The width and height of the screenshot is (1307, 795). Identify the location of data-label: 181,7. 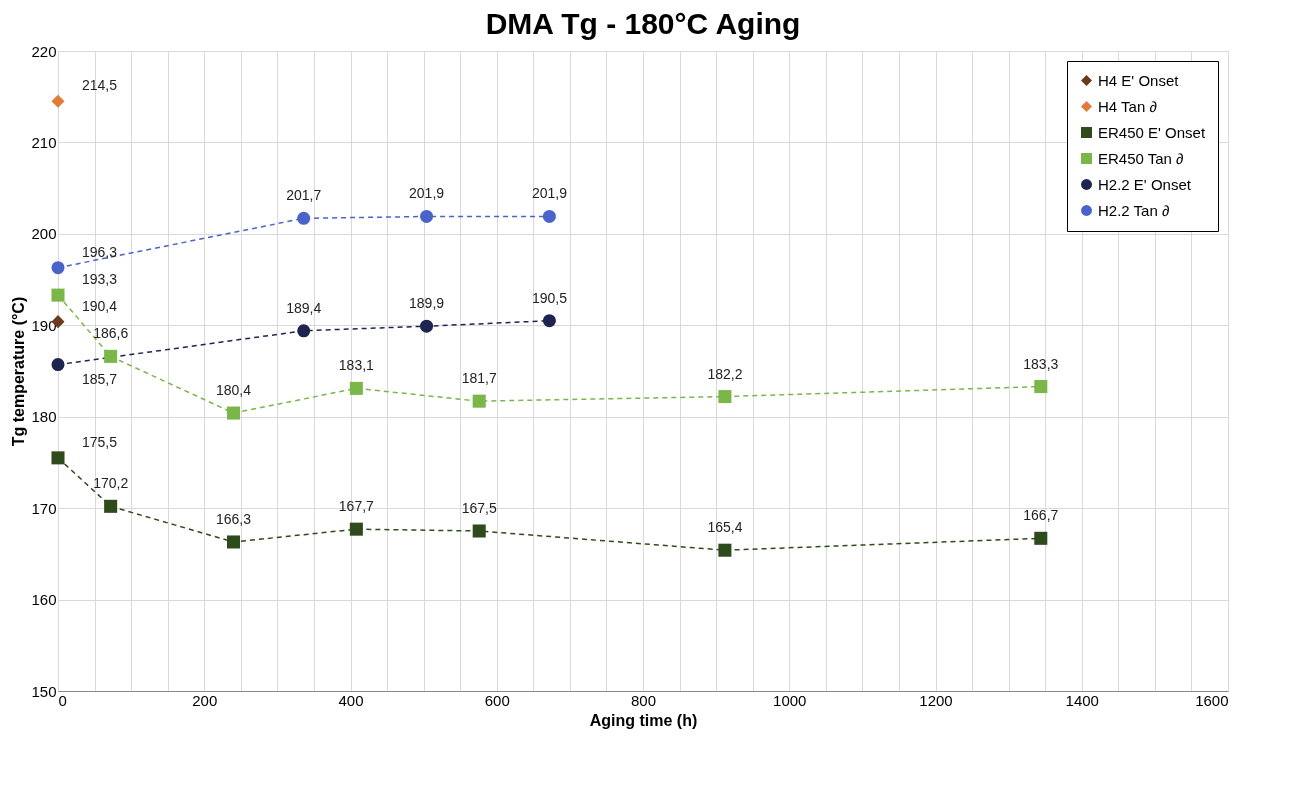
(479, 378).